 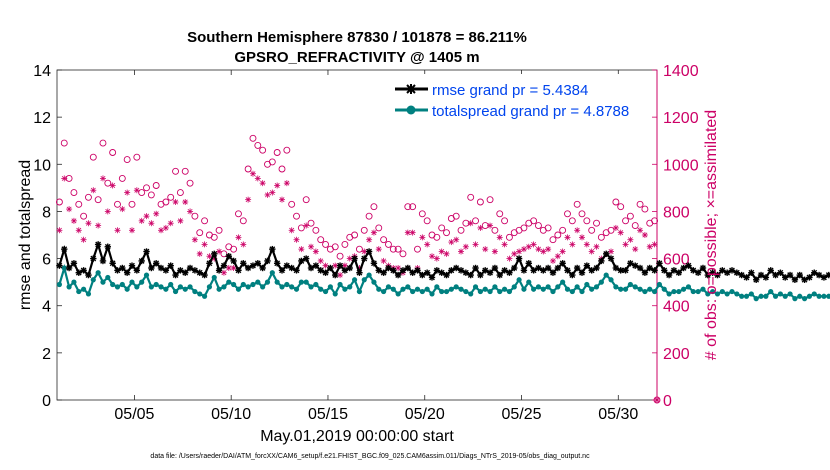 I want to click on totalspread-series, so click(x=443, y=282).